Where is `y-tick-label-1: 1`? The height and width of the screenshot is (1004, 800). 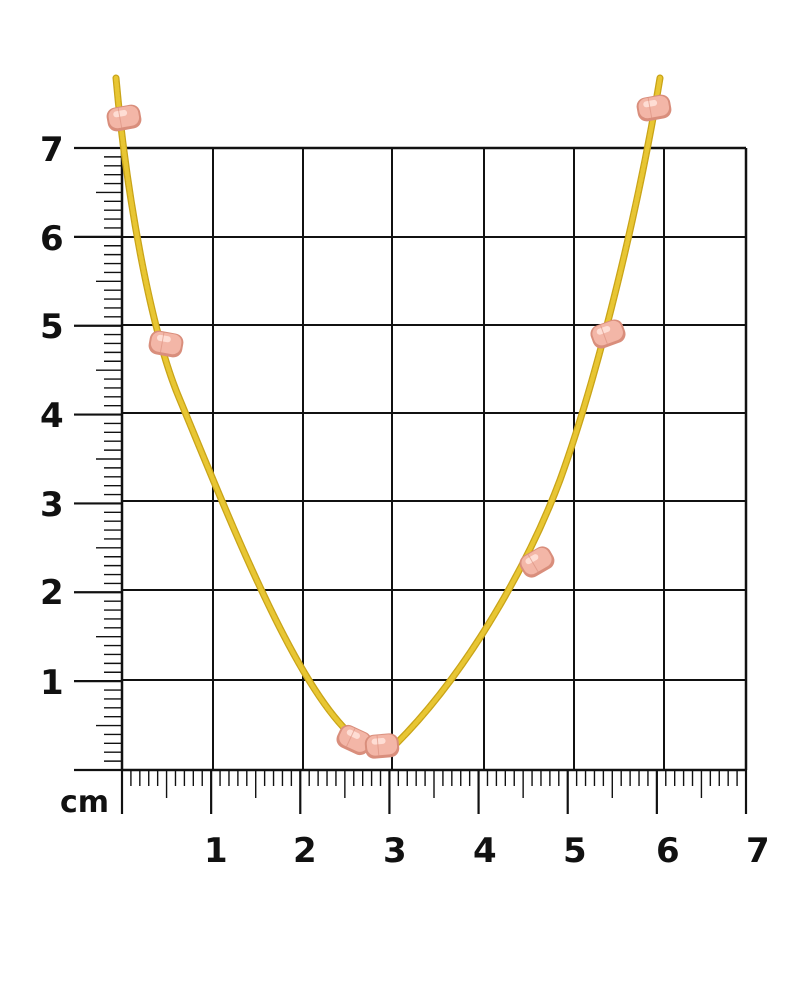 y-tick-label-1: 1 is located at coordinates (52, 683).